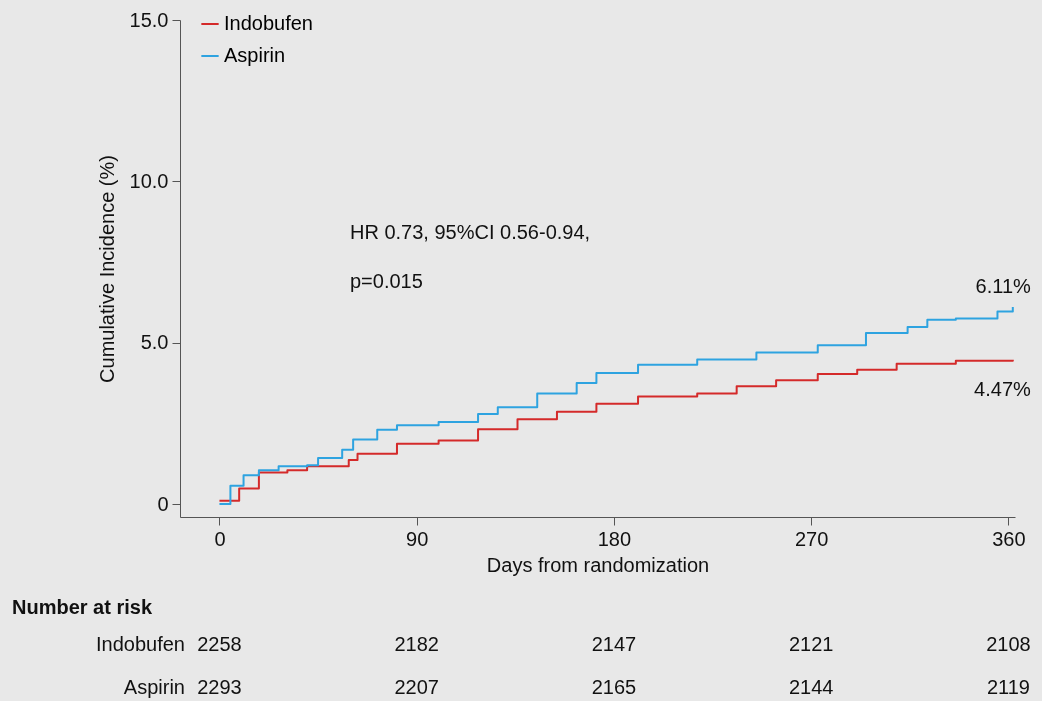 The width and height of the screenshot is (1042, 701). I want to click on text: 2258, so click(219, 644).